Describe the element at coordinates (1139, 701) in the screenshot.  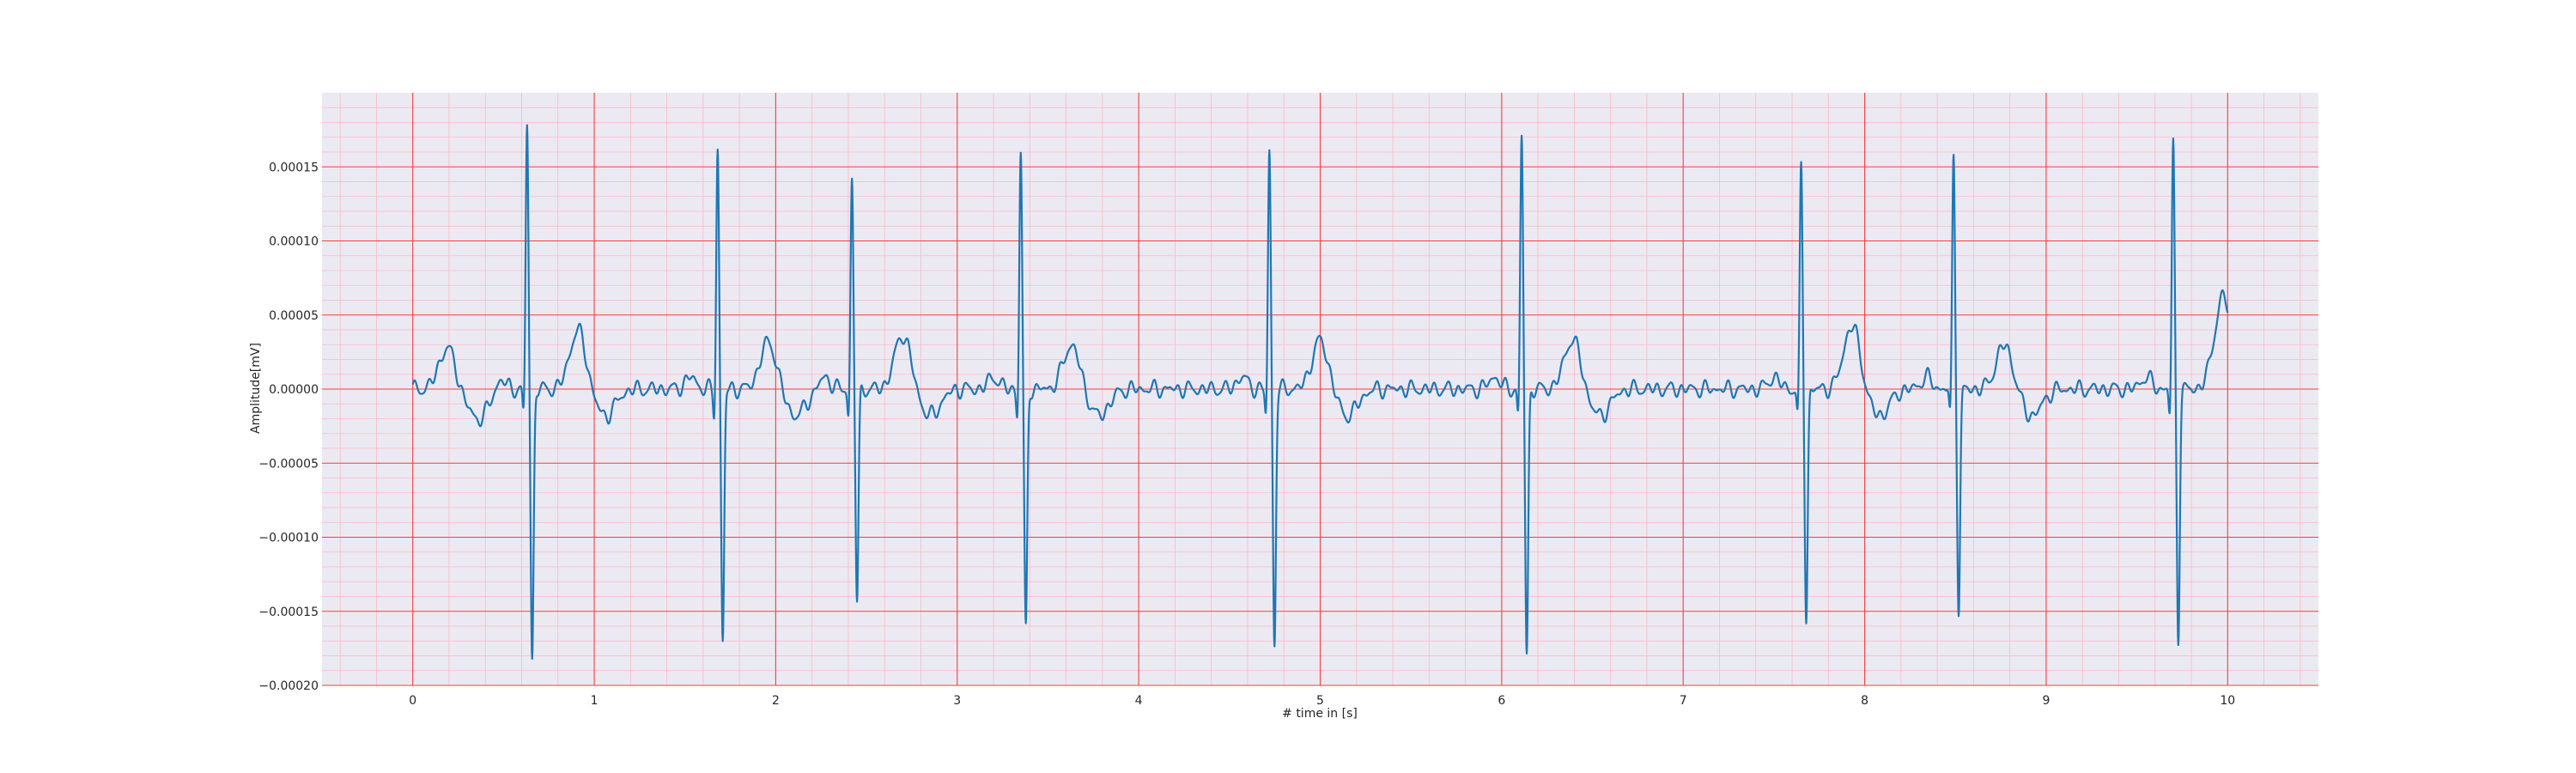
I see `x-tick-label: 4` at that location.